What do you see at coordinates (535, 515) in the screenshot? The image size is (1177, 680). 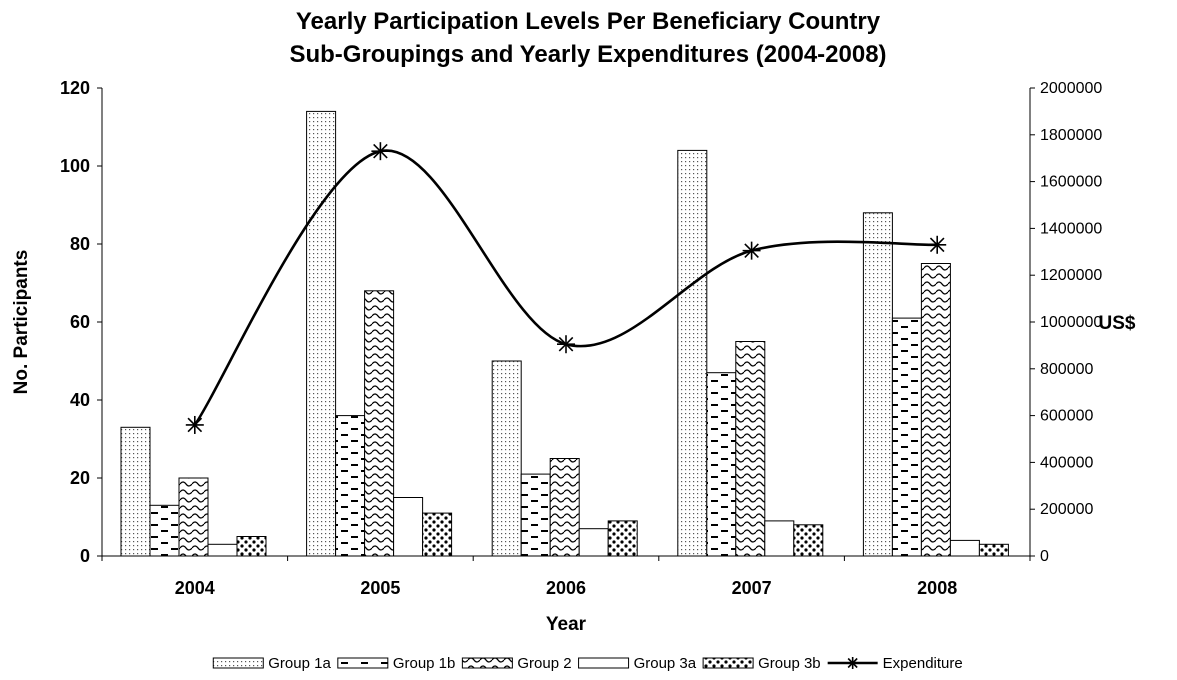 I see `bar-group-1b-2006` at bounding box center [535, 515].